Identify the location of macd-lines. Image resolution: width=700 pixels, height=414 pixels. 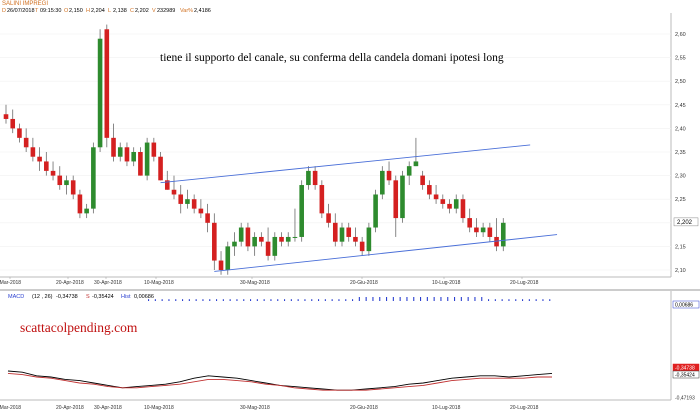
(280, 380).